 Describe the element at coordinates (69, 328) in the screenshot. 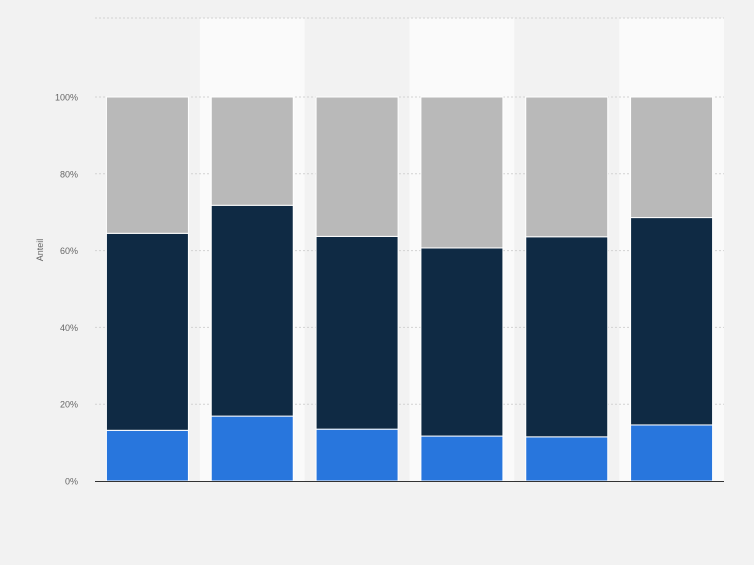

I see `y-tick-label: 40%` at that location.